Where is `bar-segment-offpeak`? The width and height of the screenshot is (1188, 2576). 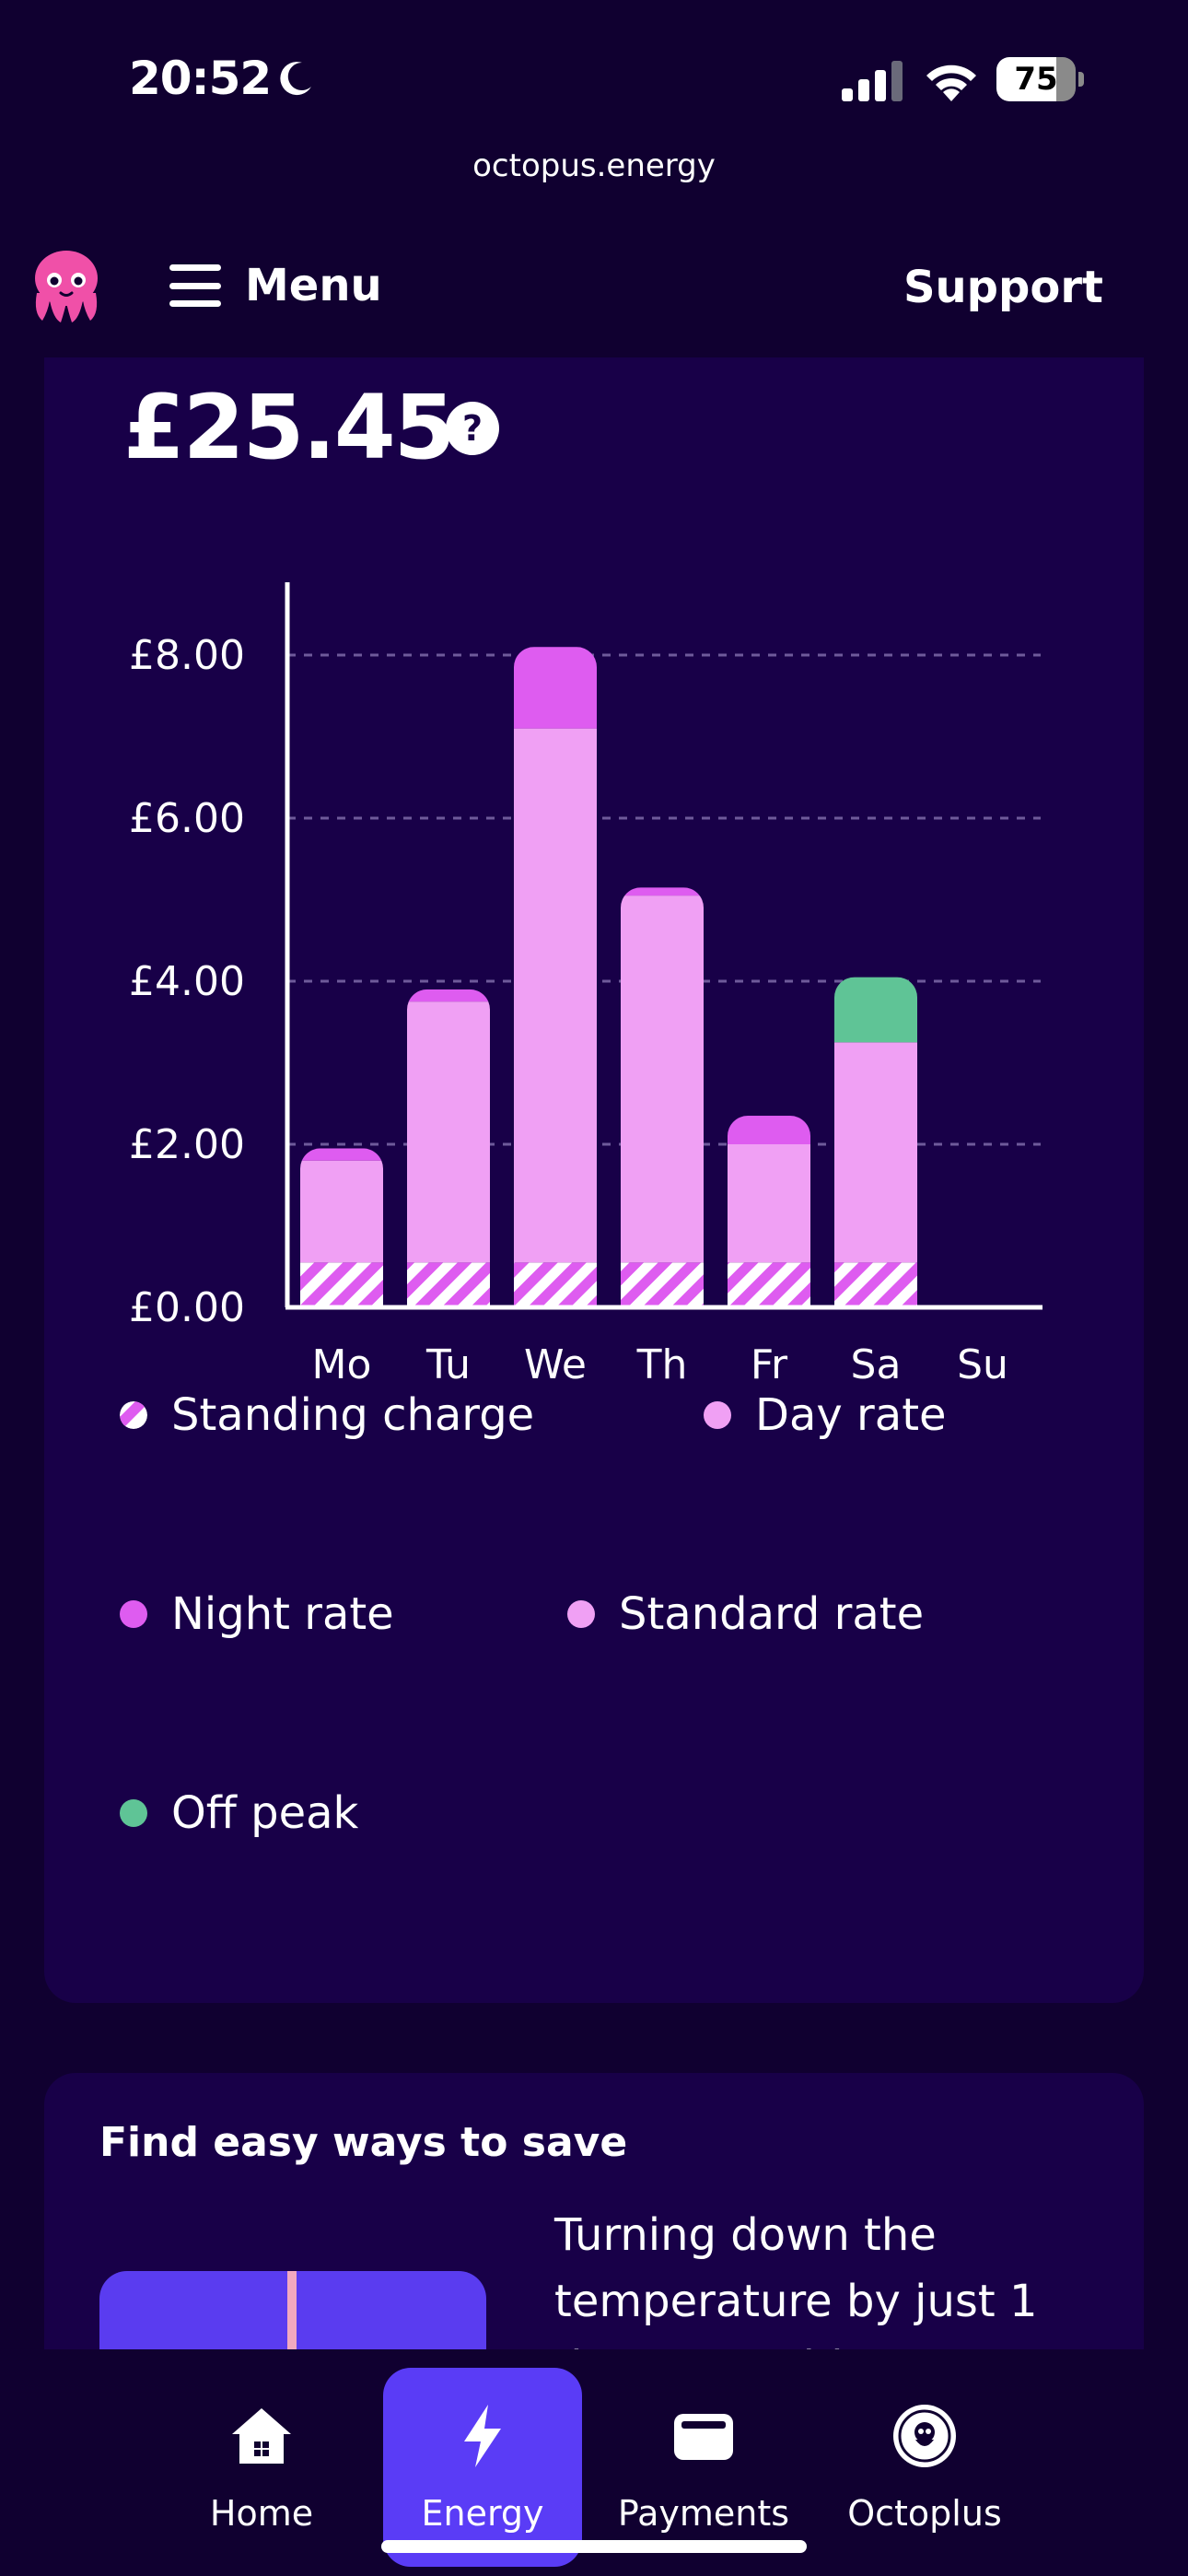
bar-segment-offpeak is located at coordinates (875, 1010).